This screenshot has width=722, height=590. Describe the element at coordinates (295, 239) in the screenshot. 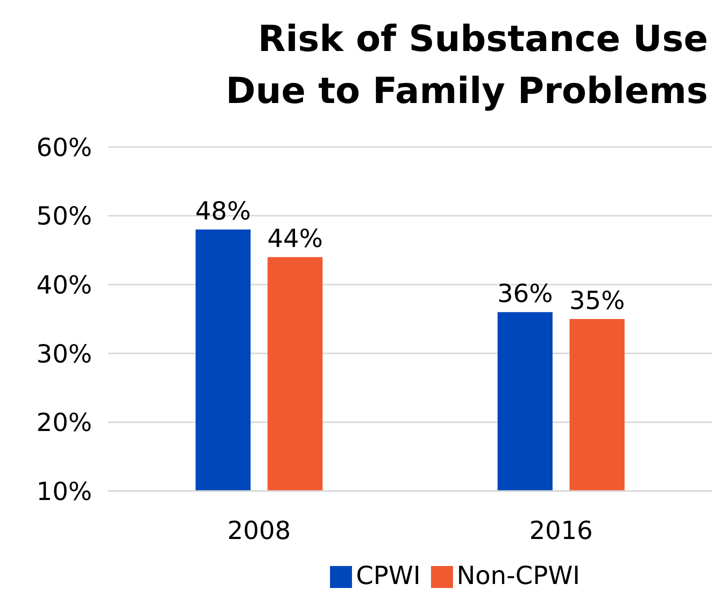

I see `data-label: 44%` at that location.